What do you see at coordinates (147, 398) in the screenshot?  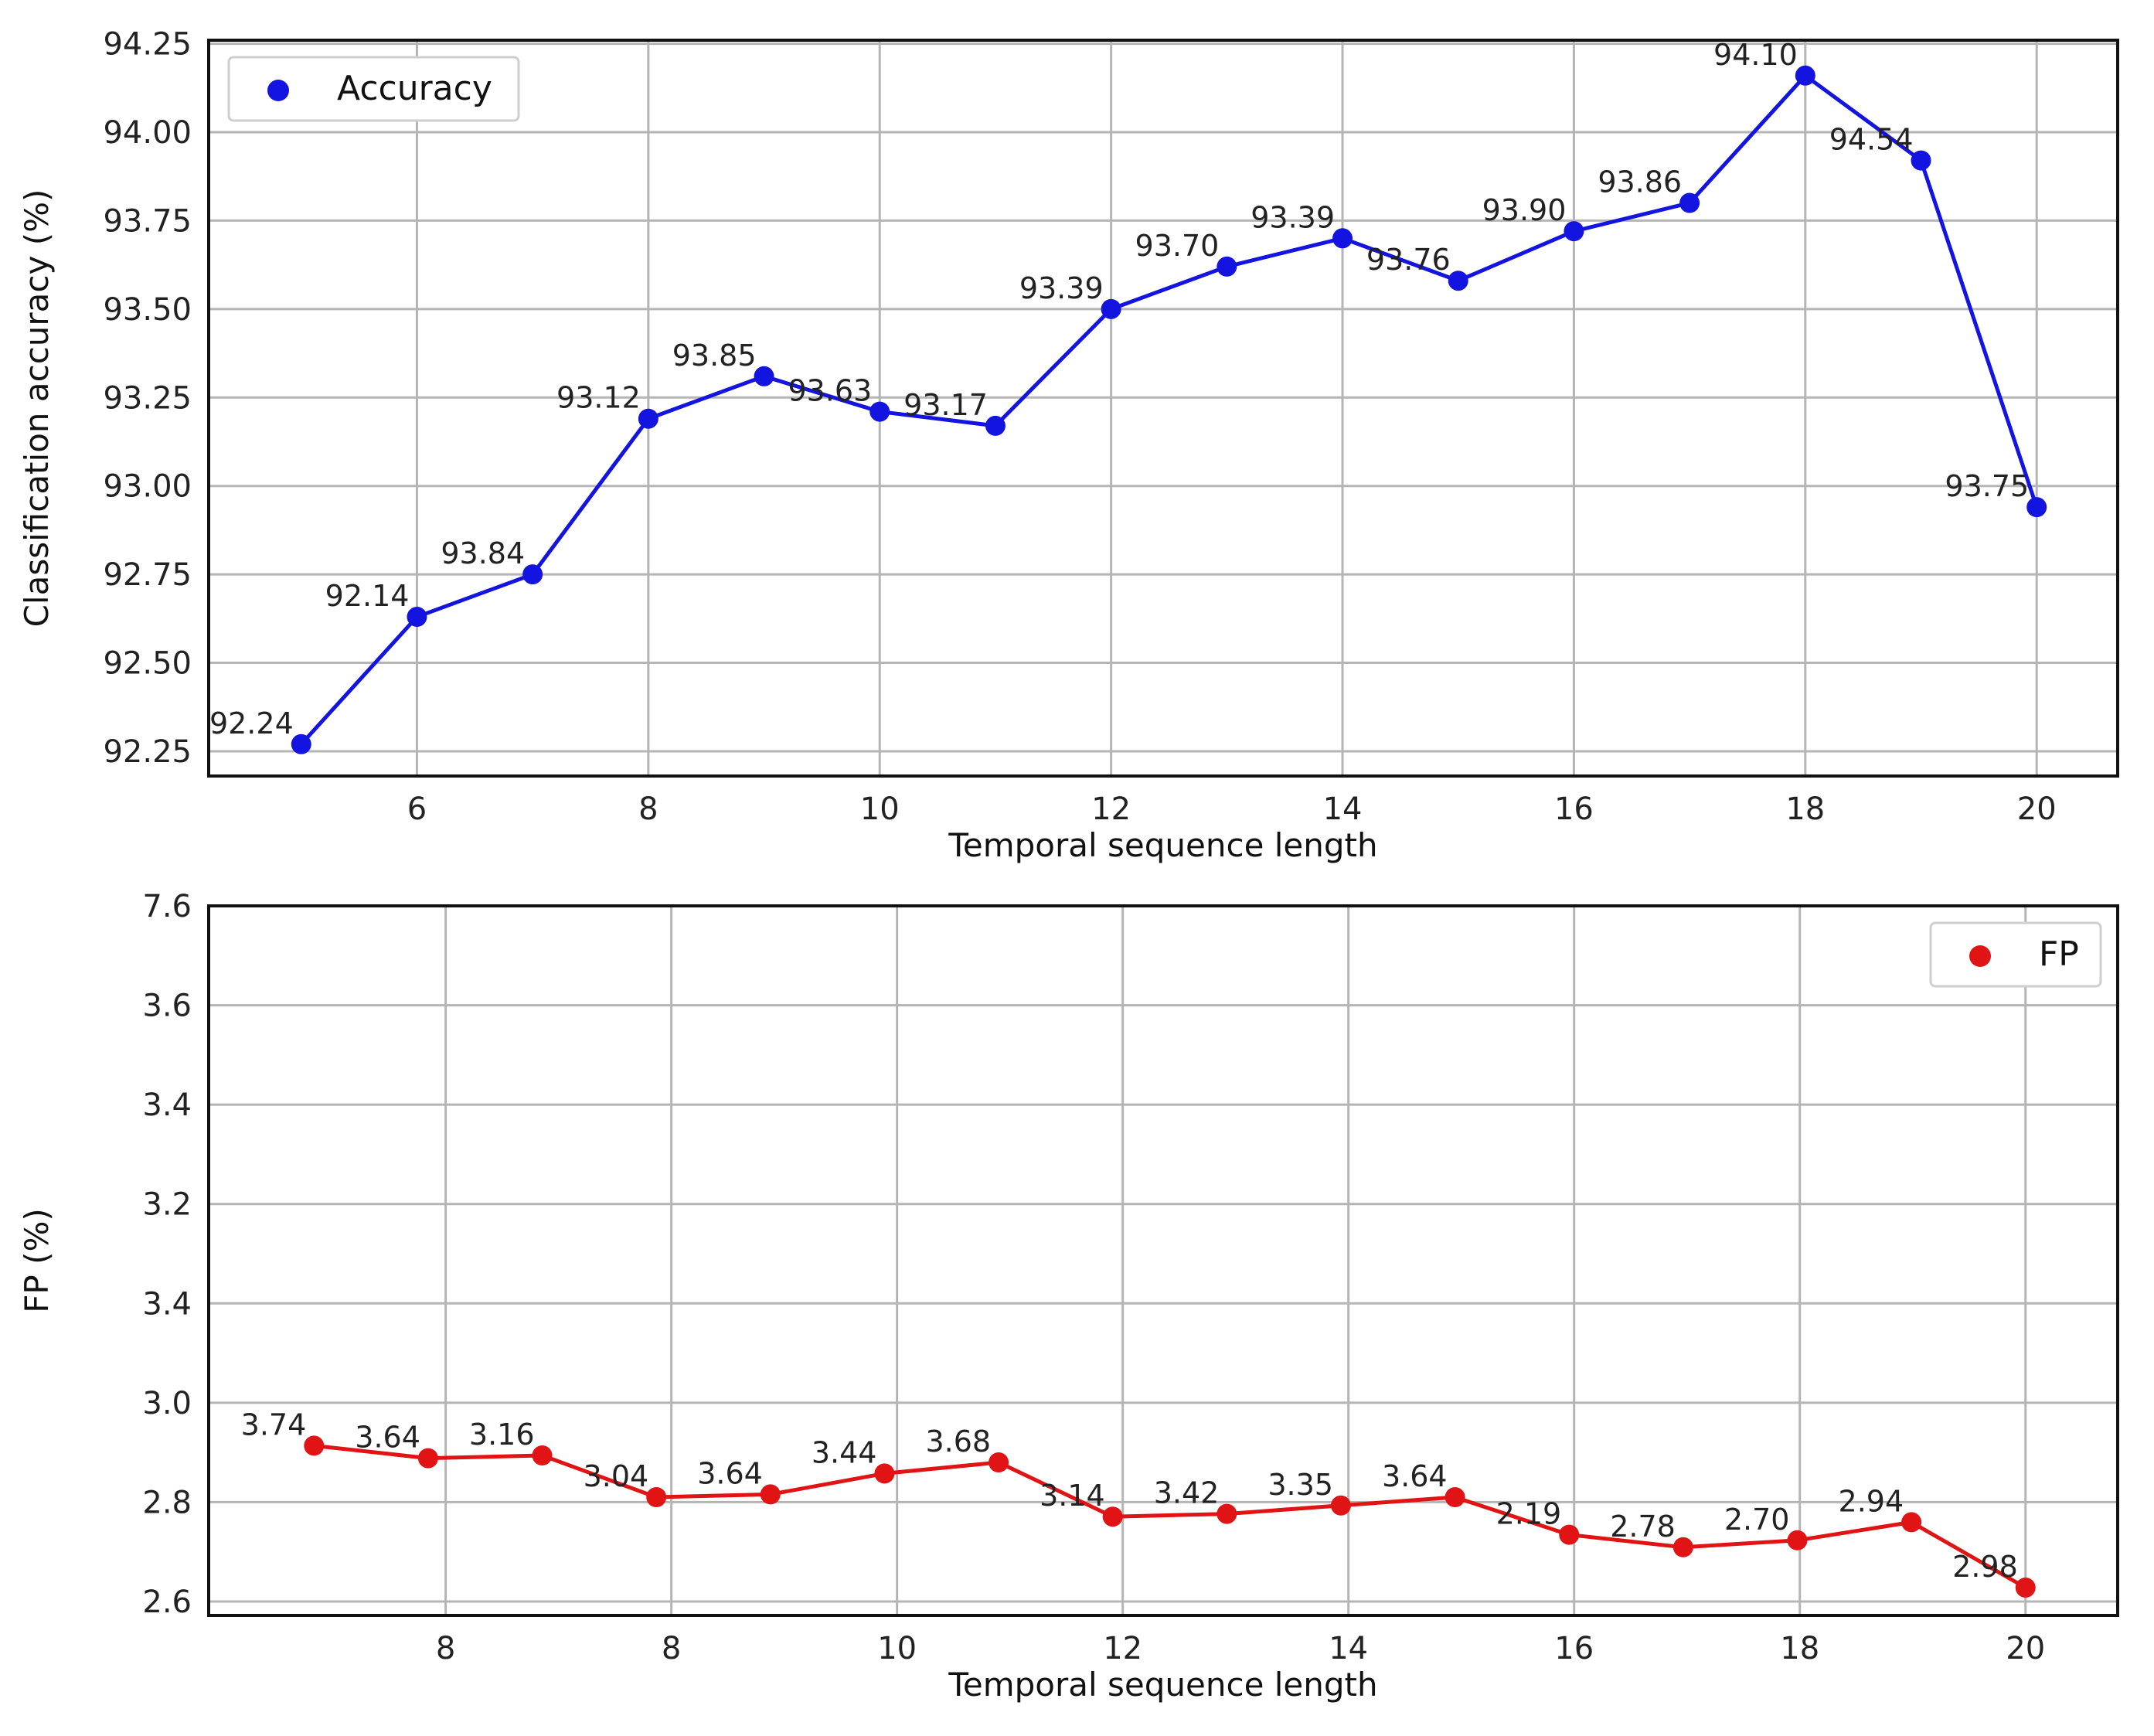 I see `y-tick-label: 93.25` at bounding box center [147, 398].